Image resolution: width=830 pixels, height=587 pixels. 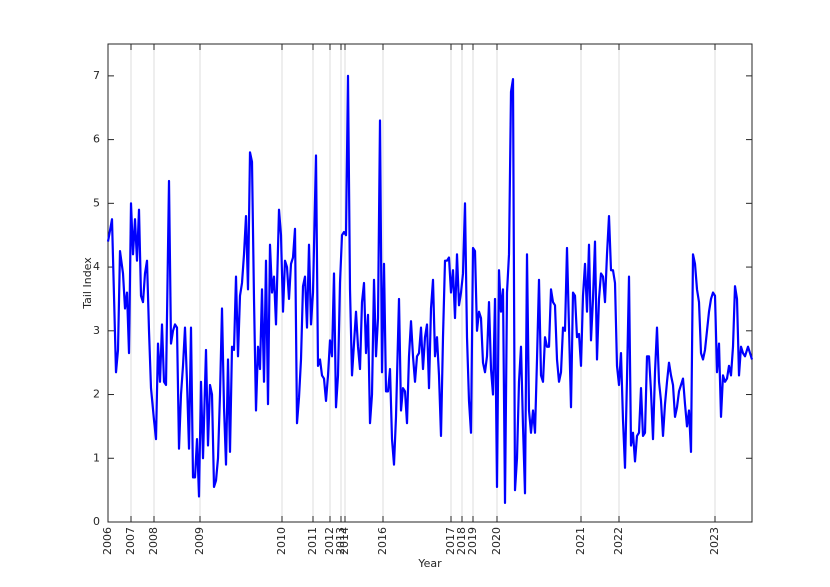 I want to click on y-tick-label: 7, so click(x=96, y=75).